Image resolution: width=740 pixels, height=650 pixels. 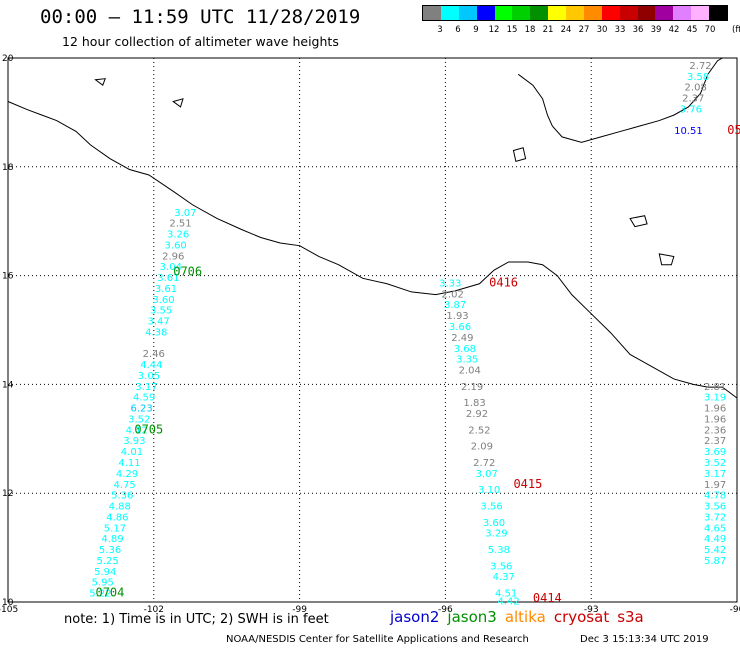 What do you see at coordinates (171, 267) in the screenshot?
I see `swh-value-label: 3.04` at bounding box center [171, 267].